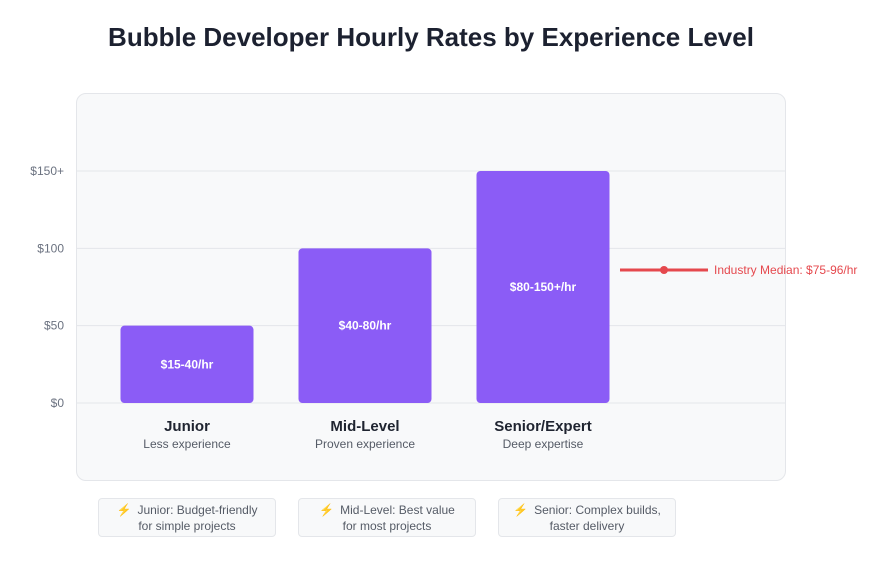  I want to click on y-tick-label: $150+, so click(47, 171).